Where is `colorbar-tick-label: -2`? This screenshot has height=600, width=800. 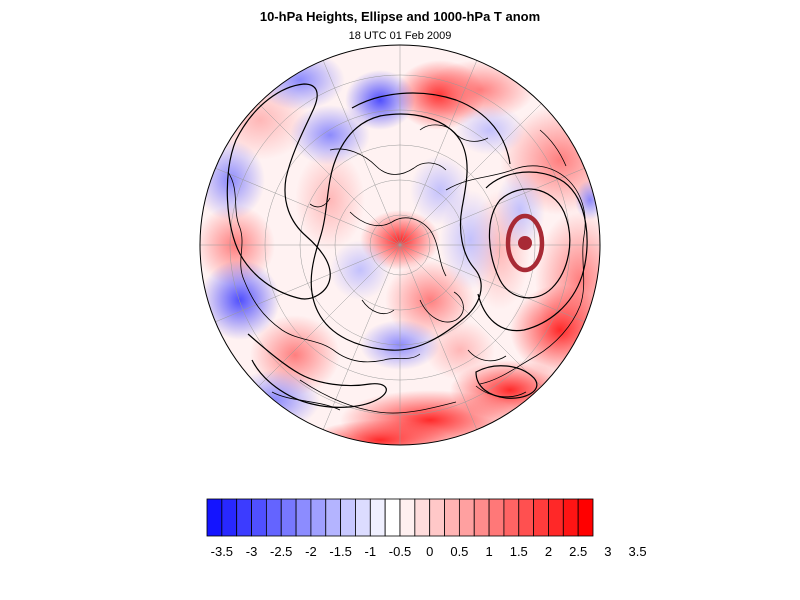 colorbar-tick-label: -2 is located at coordinates (311, 551).